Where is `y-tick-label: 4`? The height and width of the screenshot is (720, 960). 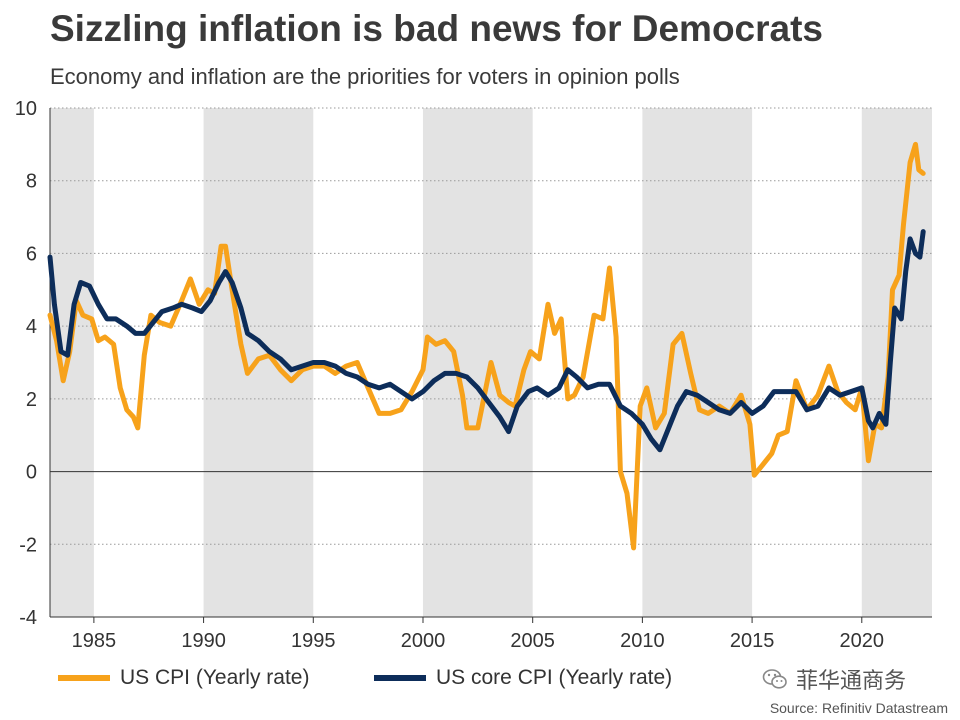 y-tick-label: 4 is located at coordinates (31, 327).